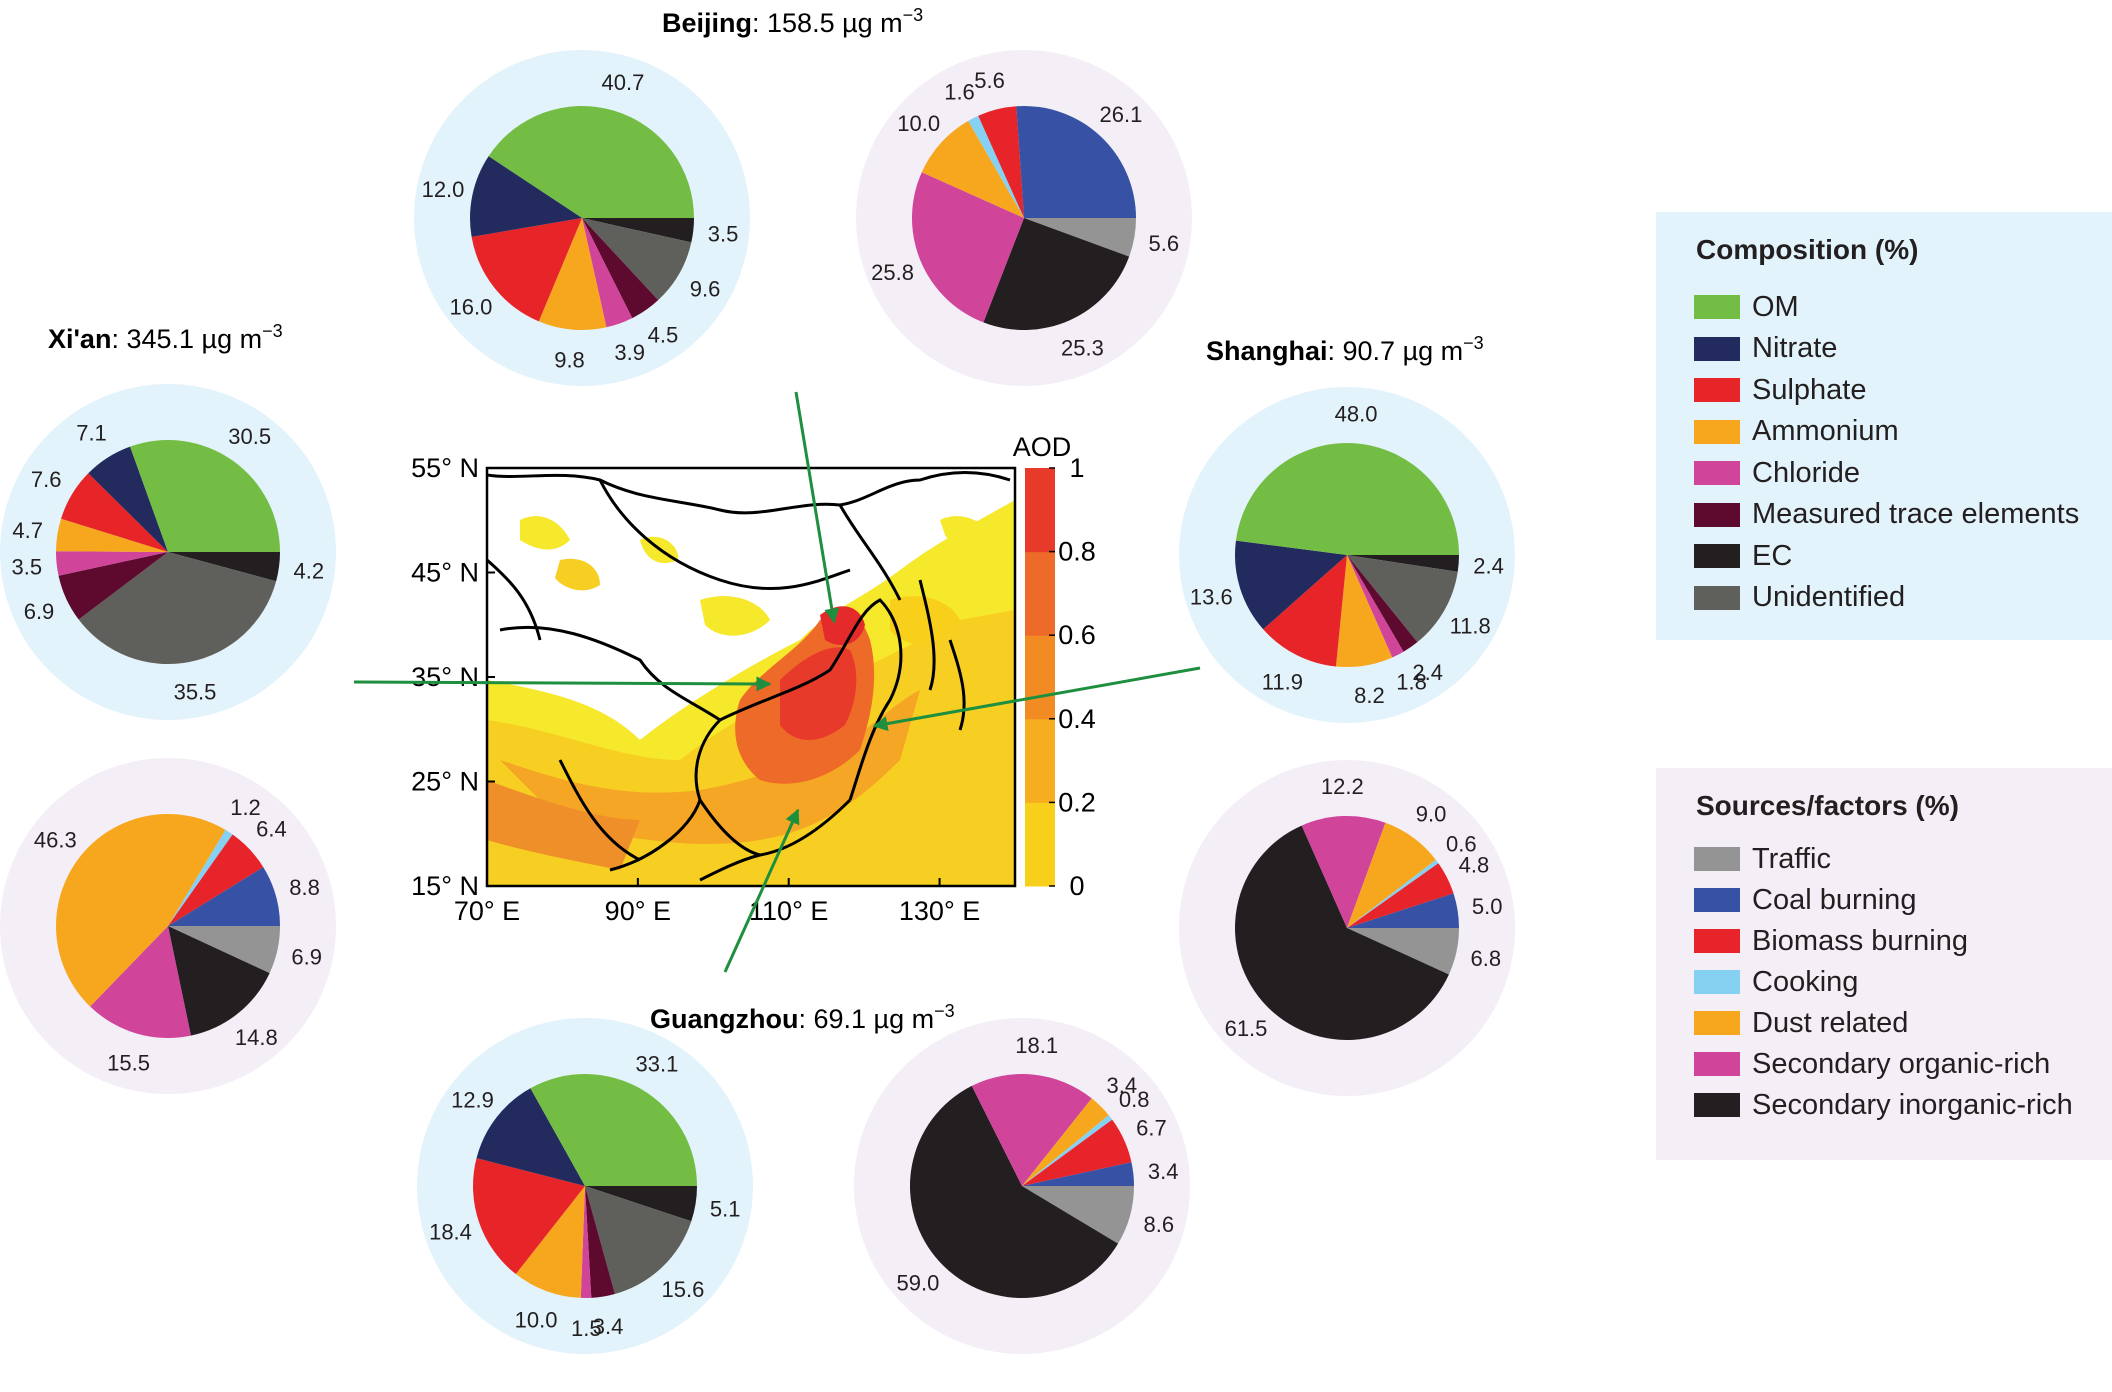  Describe the element at coordinates (705, 289) in the screenshot. I see `pie-data-label: 9.6` at that location.